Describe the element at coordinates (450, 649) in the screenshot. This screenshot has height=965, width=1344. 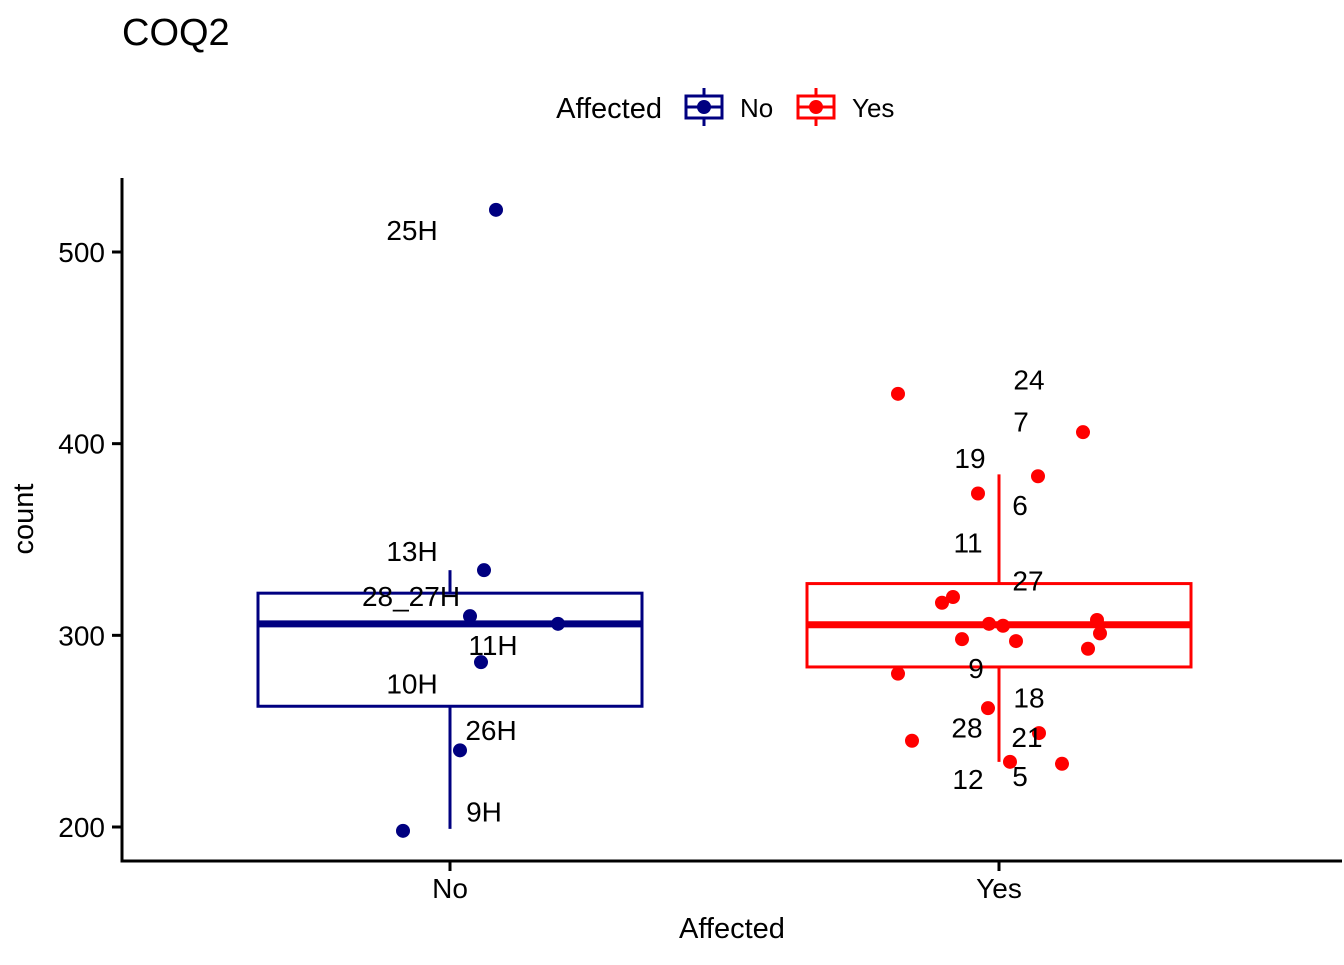
I see `box` at that location.